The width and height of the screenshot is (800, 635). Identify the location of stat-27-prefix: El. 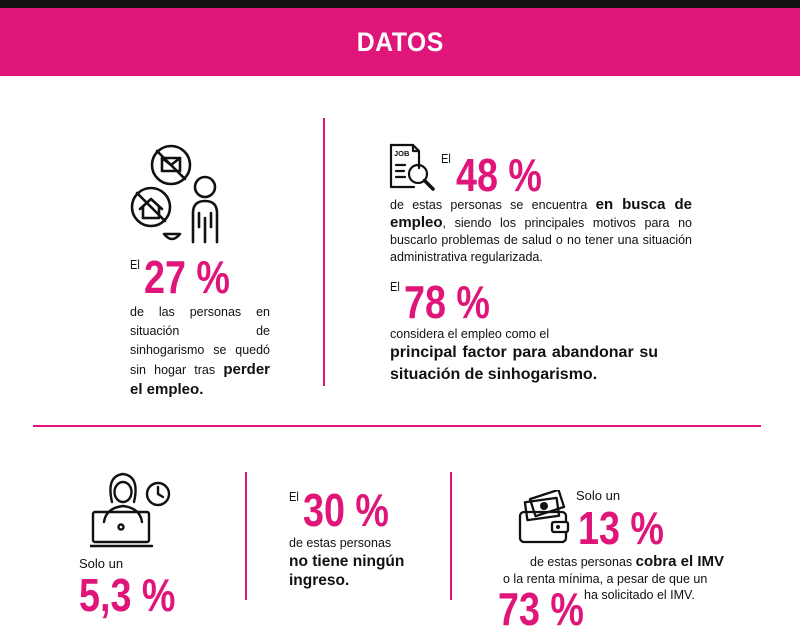
(135, 264).